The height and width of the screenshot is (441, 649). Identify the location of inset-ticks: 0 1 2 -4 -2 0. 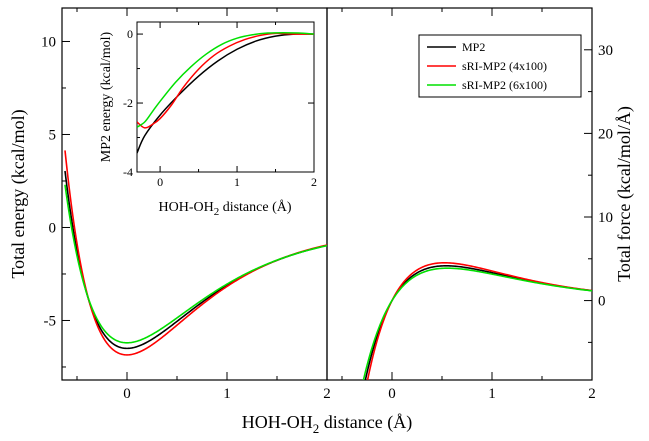
(220, 105).